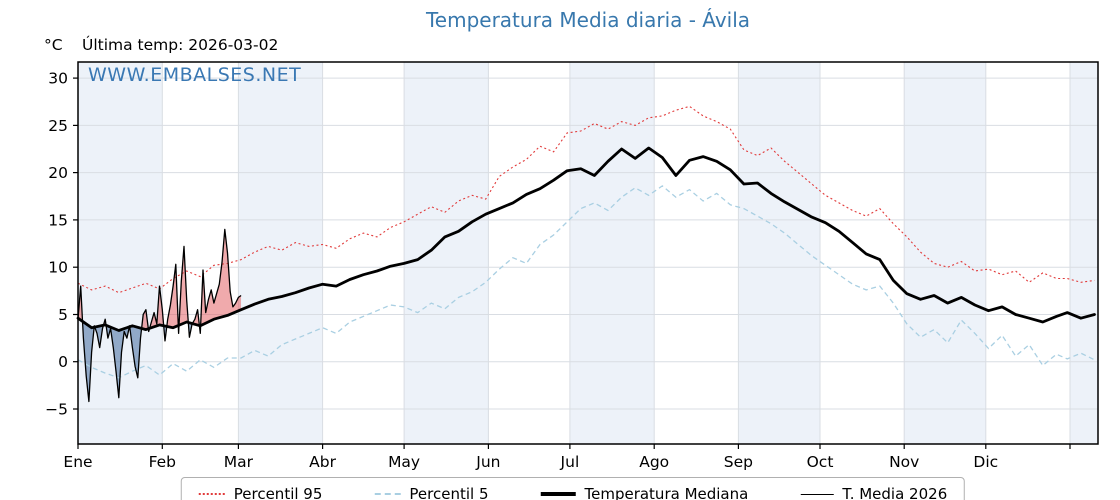  I want to click on legend-label: T. Media 2026, so click(895, 492).